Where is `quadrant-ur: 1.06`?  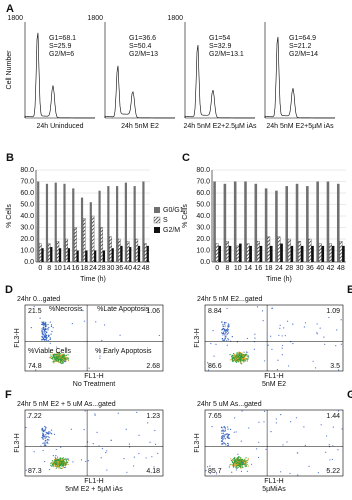
quadrant-ur: 1.06 is located at coordinates (153, 311).